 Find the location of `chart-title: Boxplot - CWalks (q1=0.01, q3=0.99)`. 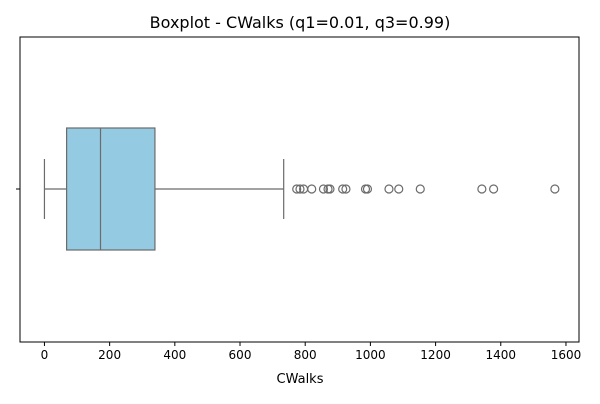

chart-title: Boxplot - CWalks (q1=0.01, q3=0.99) is located at coordinates (300, 22).